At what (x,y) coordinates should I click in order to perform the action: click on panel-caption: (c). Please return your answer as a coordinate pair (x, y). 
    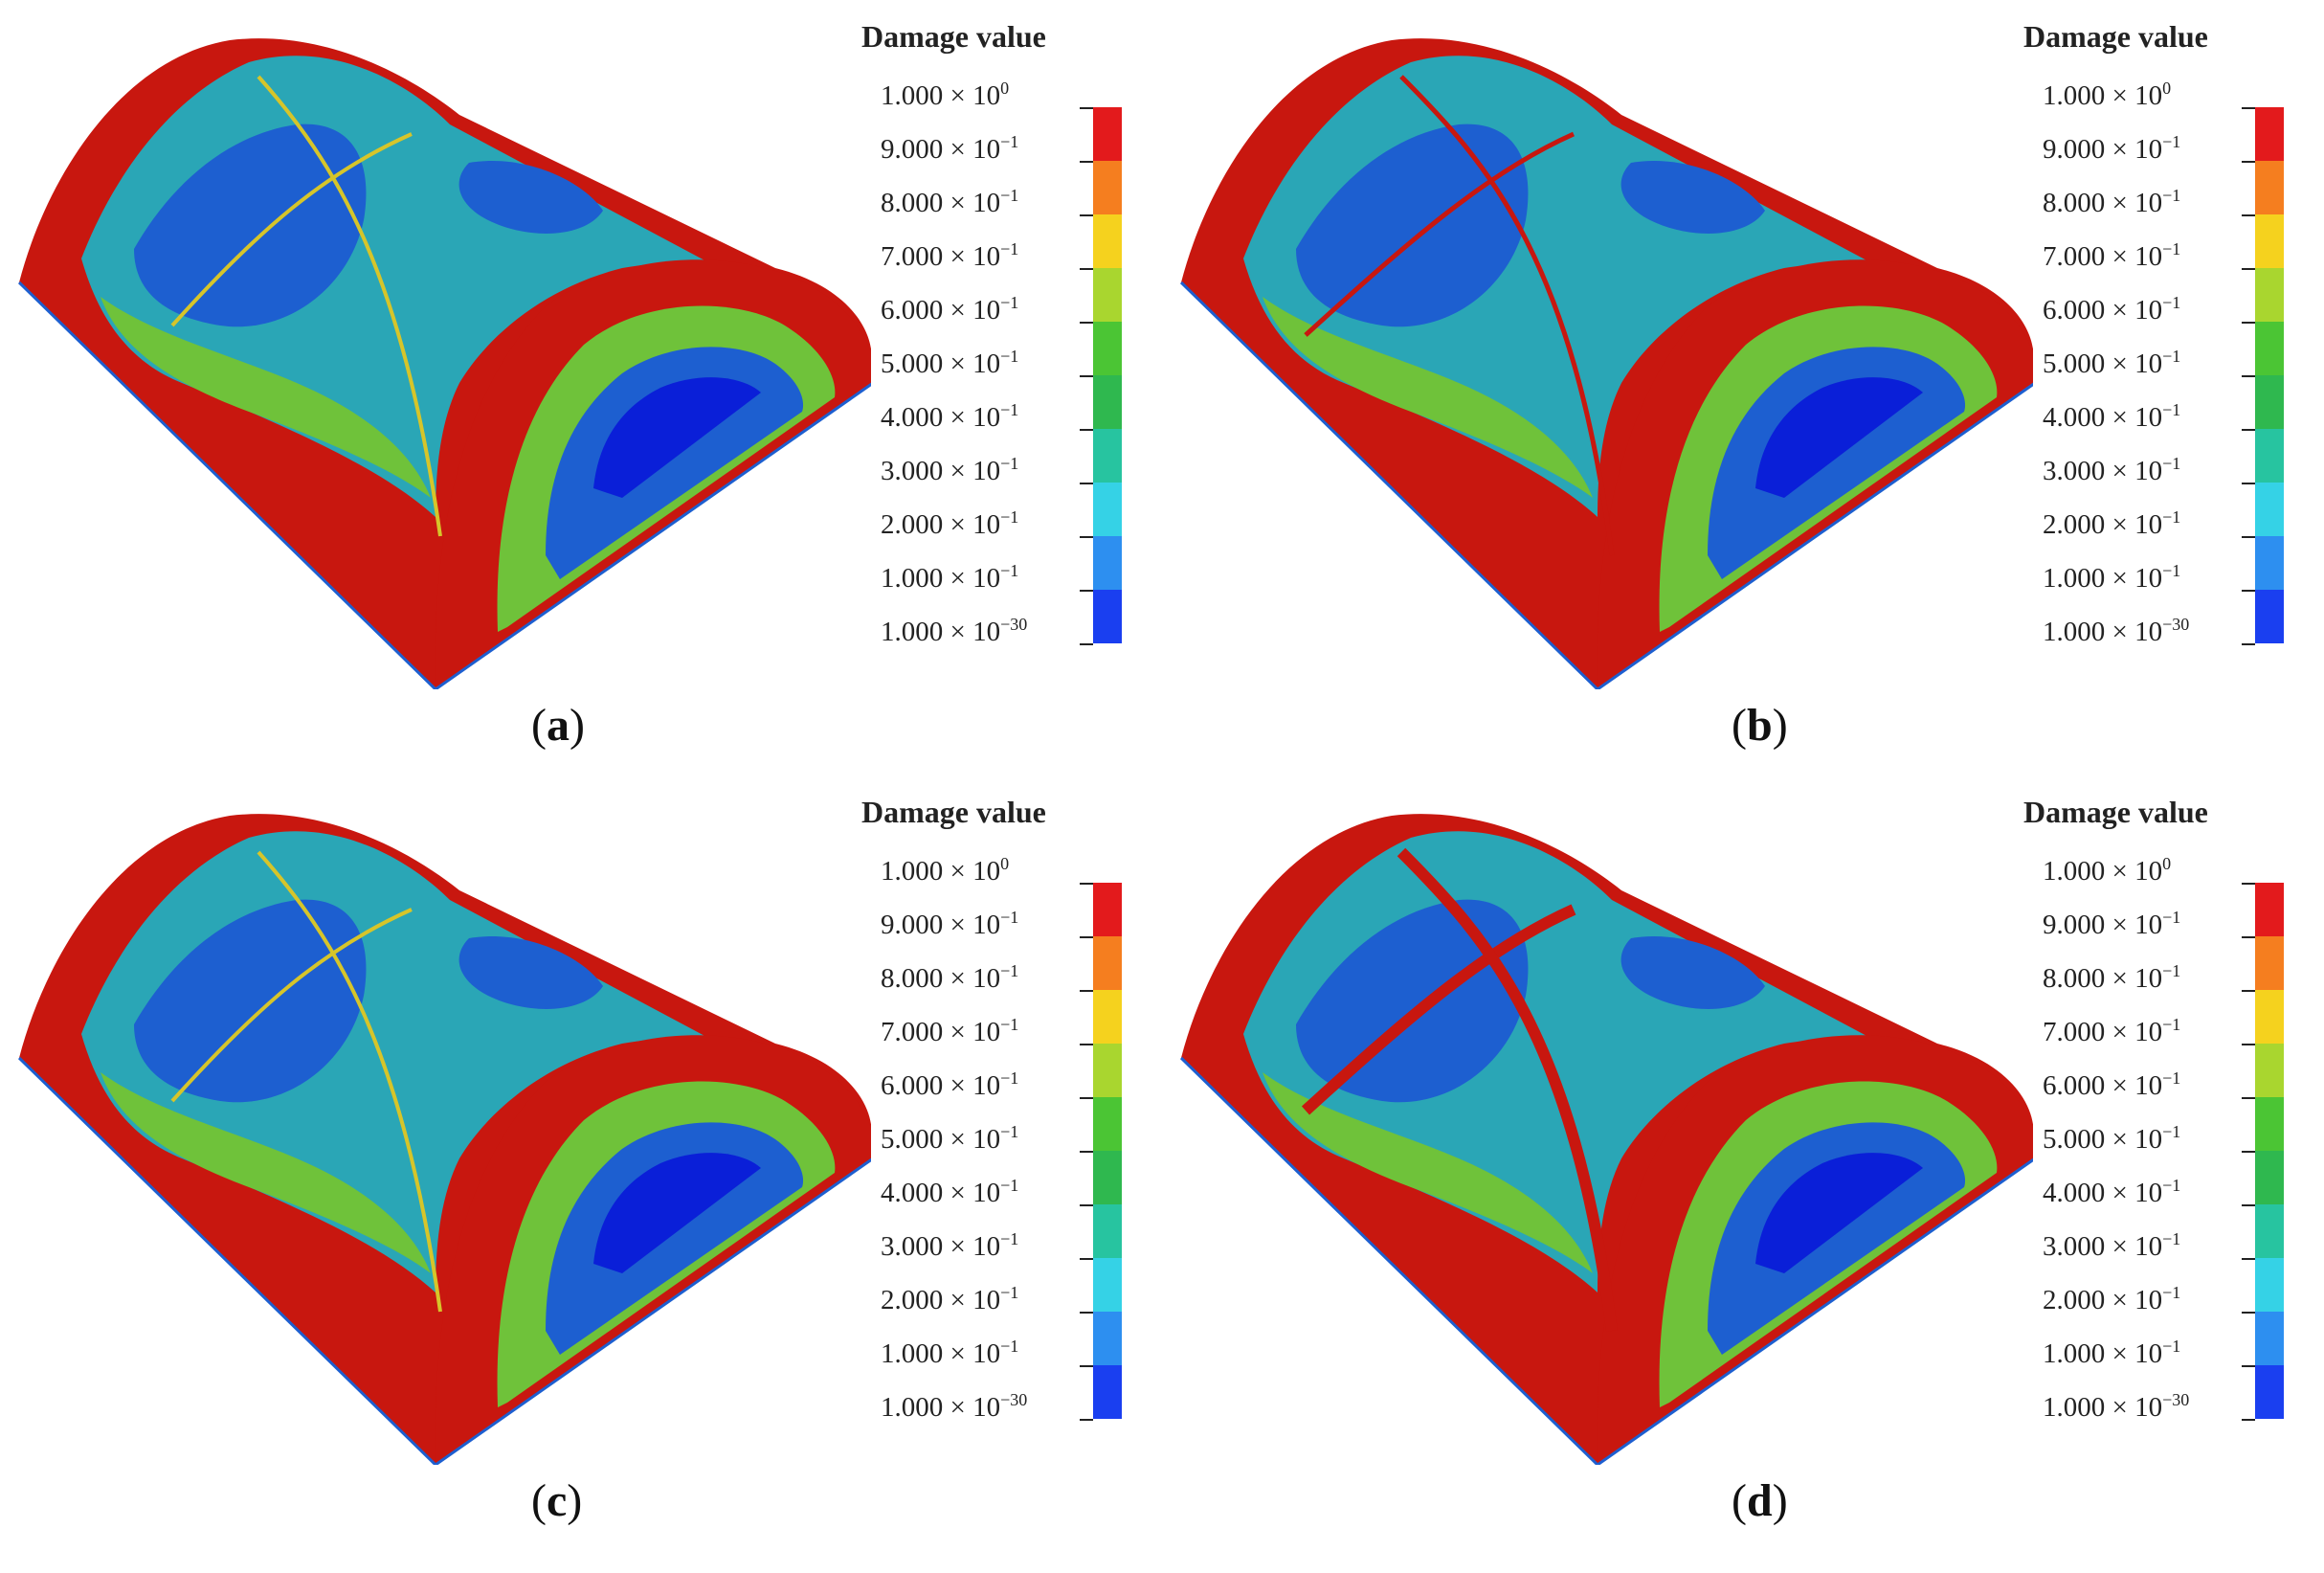
    Looking at the image, I should click on (557, 1500).